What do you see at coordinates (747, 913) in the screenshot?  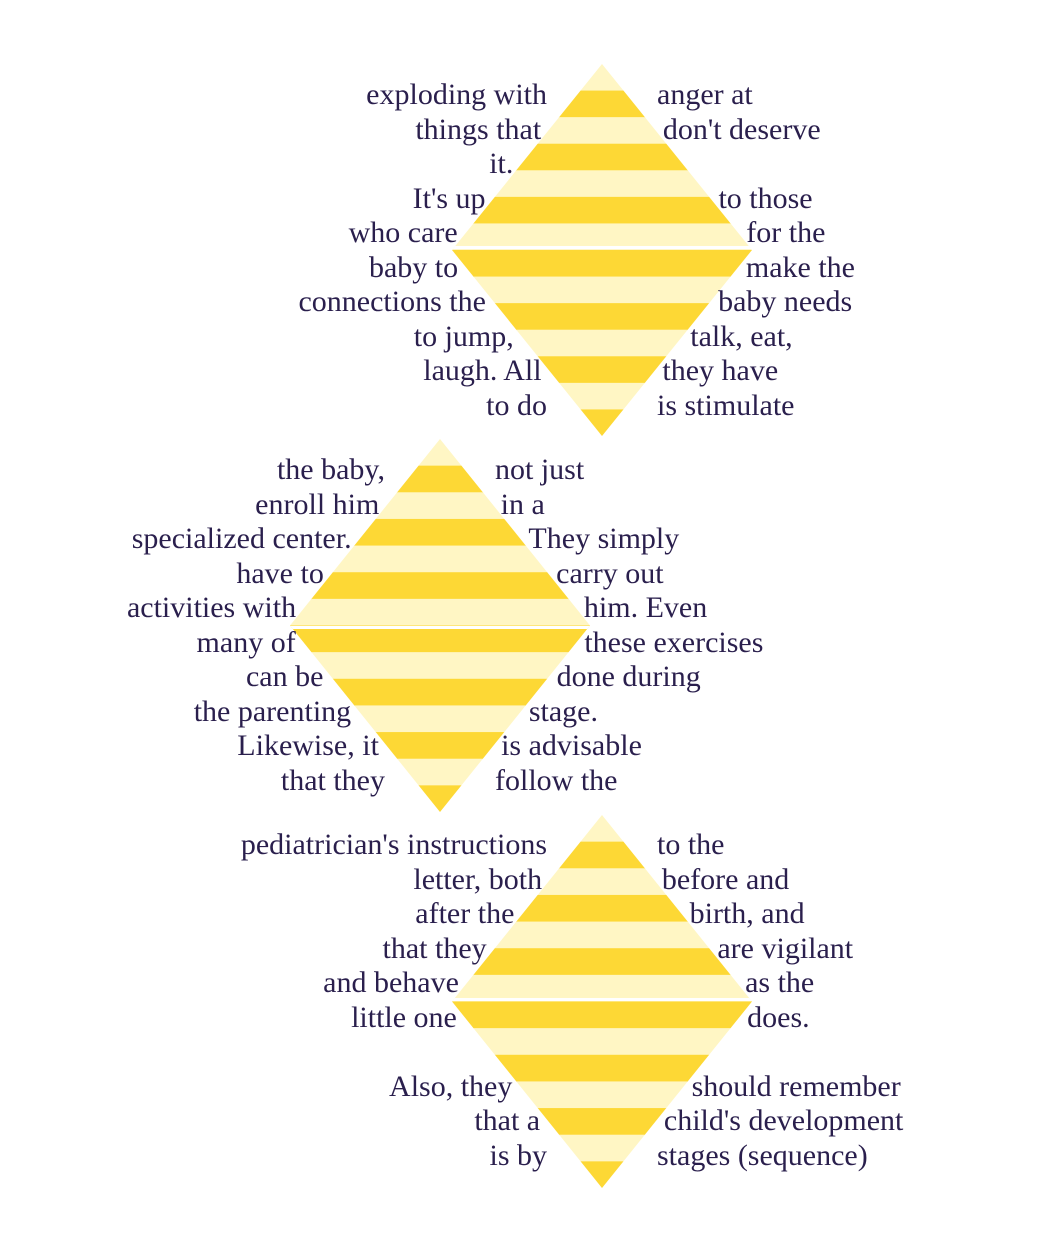 I see `verse-line-right: birth, and` at bounding box center [747, 913].